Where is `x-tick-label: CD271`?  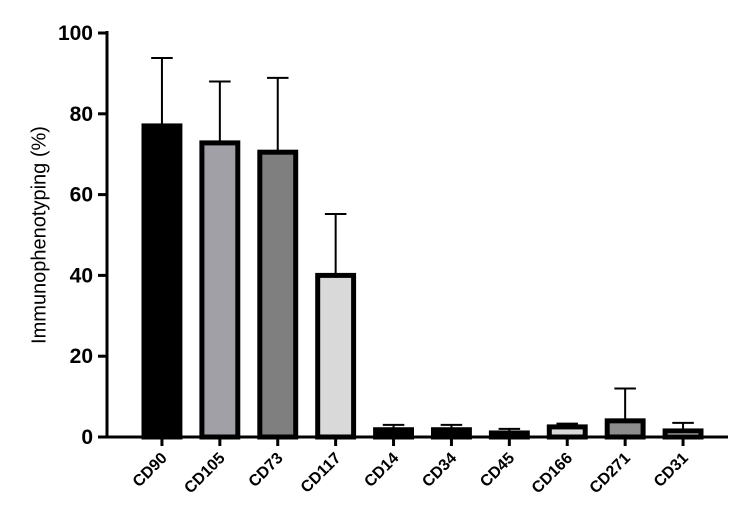 x-tick-label: CD271 is located at coordinates (610, 473).